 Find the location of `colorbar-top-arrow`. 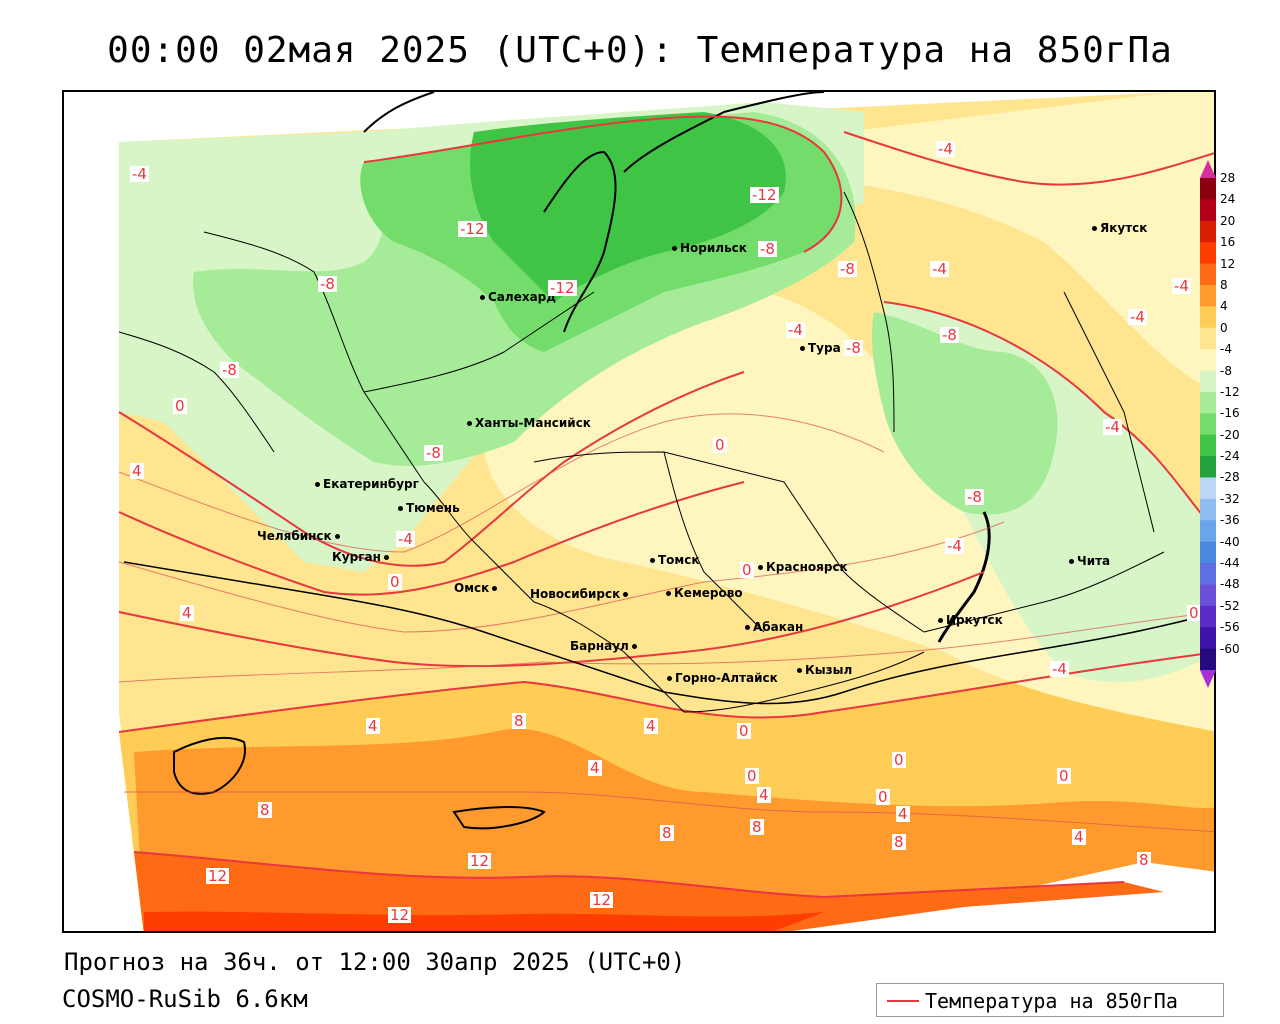

colorbar-top-arrow is located at coordinates (1208, 169).